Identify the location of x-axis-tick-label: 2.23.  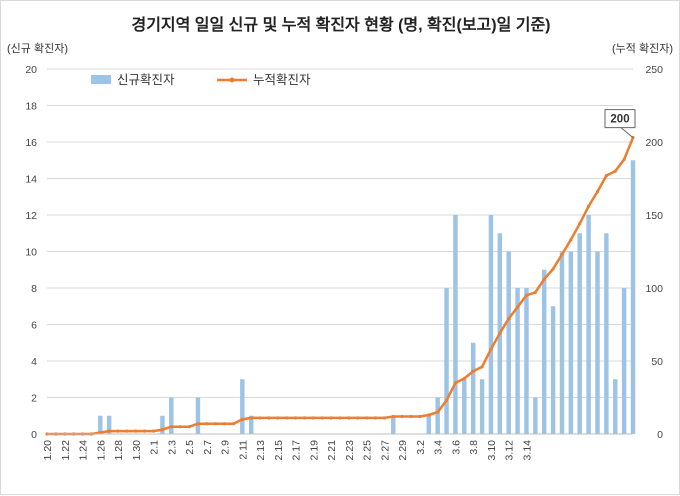
(350, 450).